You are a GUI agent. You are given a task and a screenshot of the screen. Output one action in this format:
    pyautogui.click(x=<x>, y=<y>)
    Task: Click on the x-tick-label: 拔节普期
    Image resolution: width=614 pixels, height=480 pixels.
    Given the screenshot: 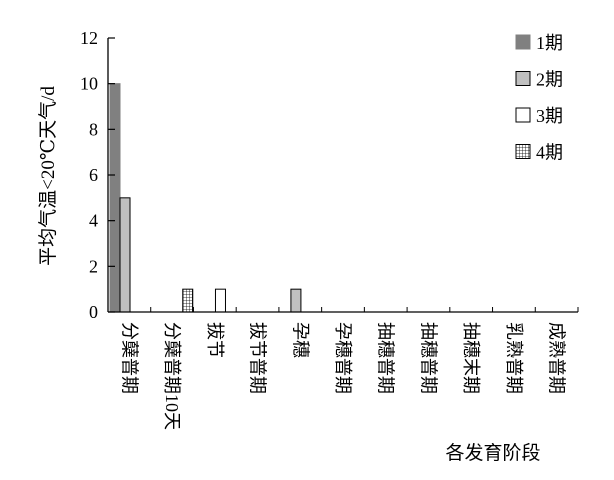 What is the action you would take?
    pyautogui.click(x=258, y=358)
    